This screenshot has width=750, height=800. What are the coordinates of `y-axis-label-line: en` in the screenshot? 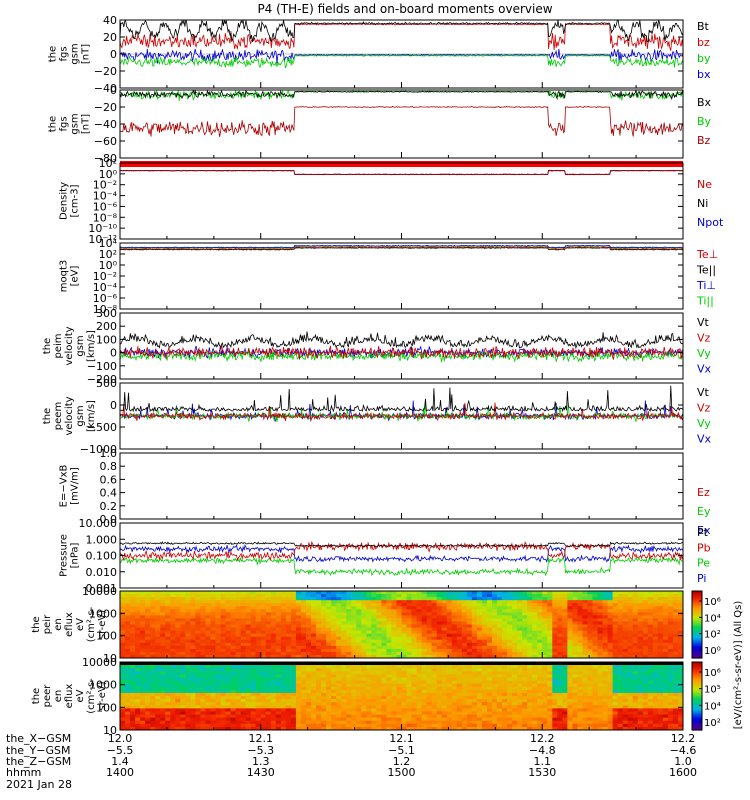 It's located at (58, 624).